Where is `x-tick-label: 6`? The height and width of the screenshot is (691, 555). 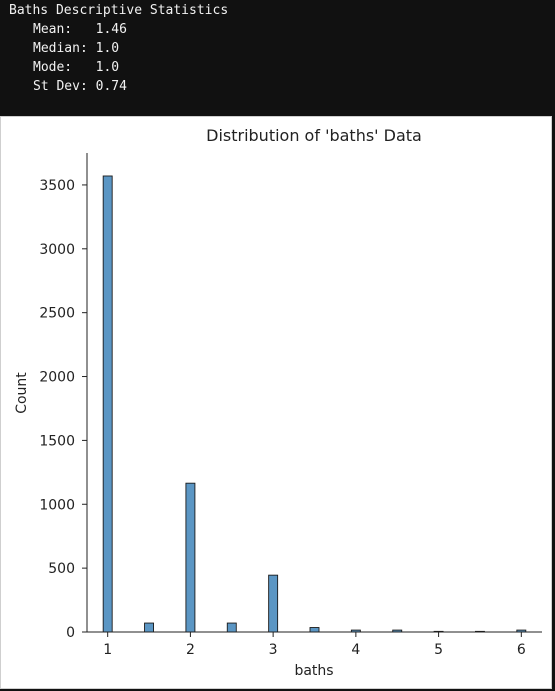
x-tick-label: 6 is located at coordinates (521, 650).